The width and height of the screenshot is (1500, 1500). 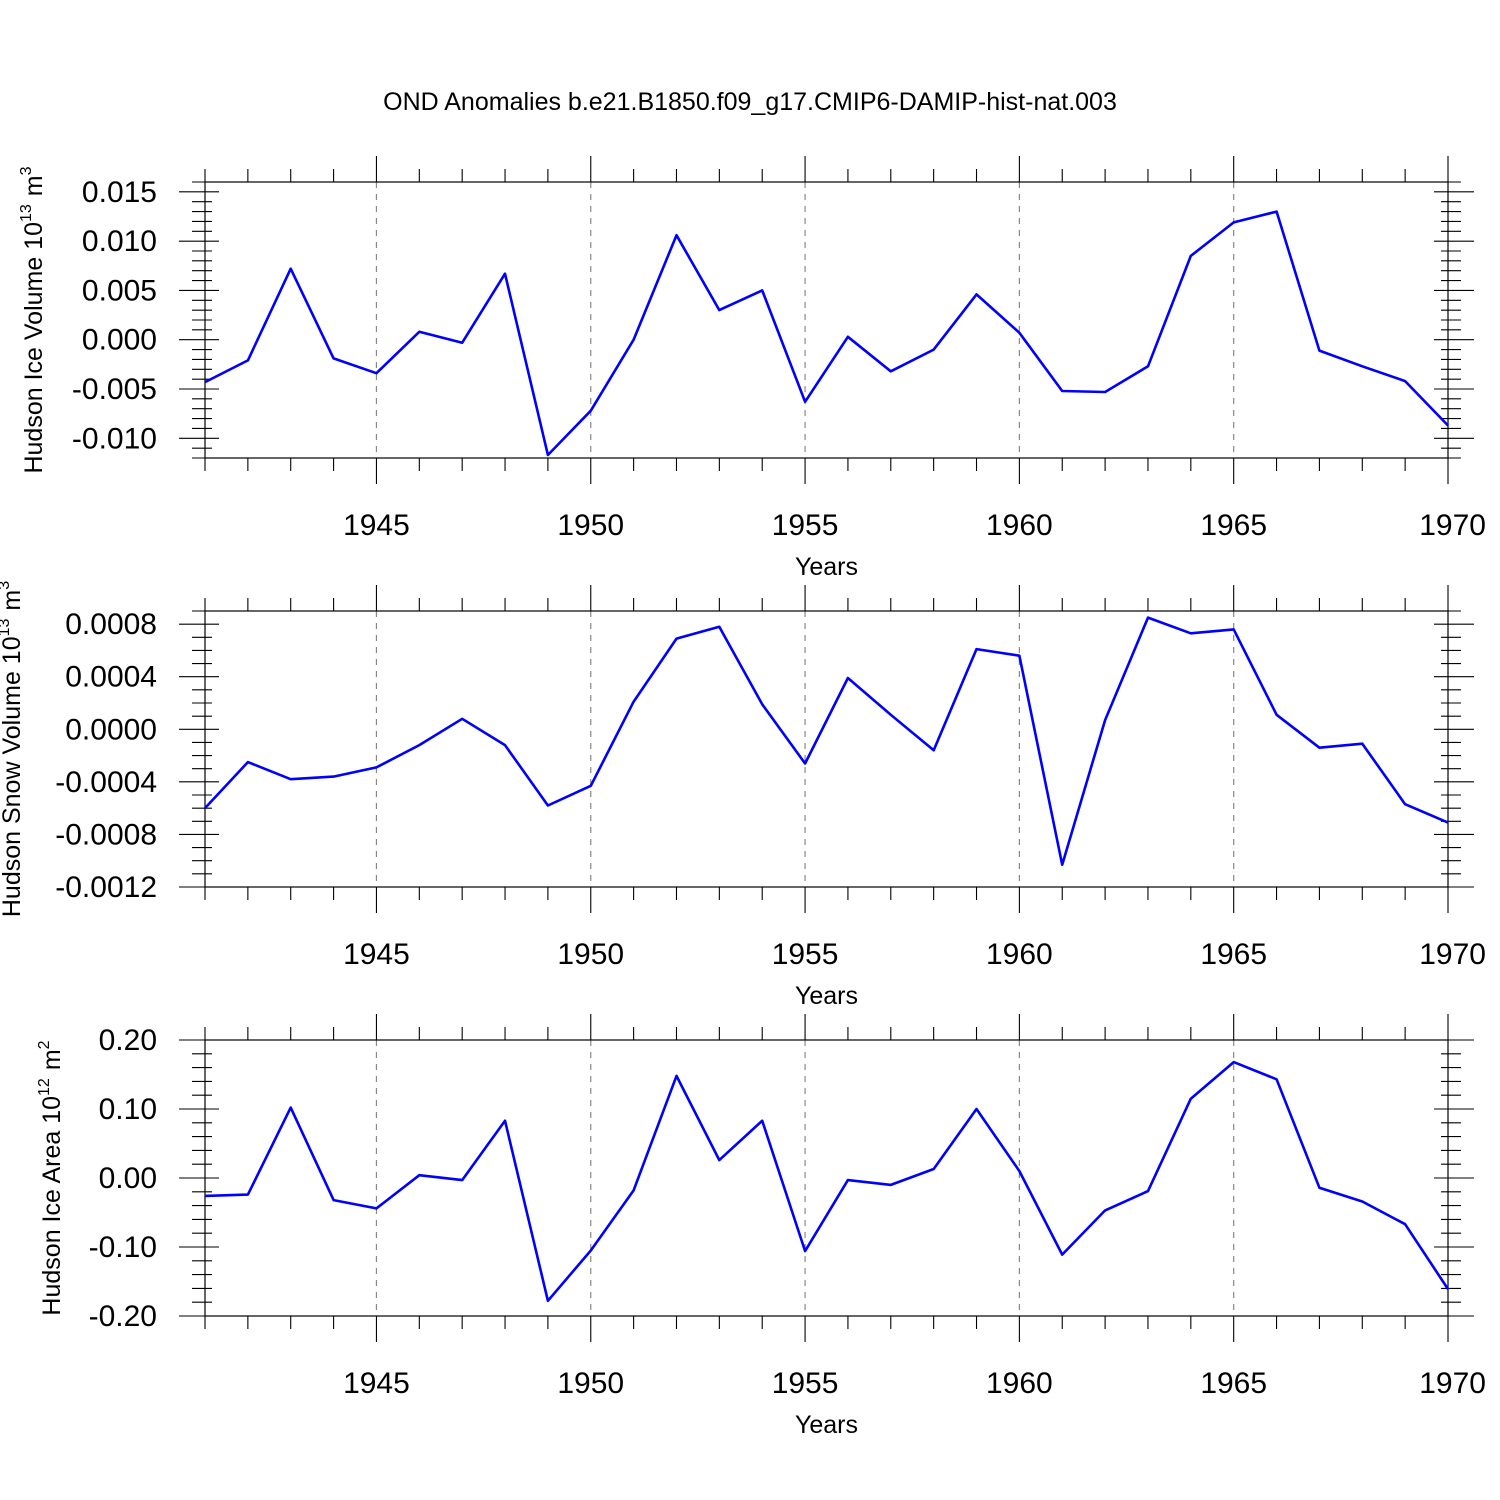 What do you see at coordinates (44, 1087) in the screenshot?
I see `y-axis-label-exponent: 12` at bounding box center [44, 1087].